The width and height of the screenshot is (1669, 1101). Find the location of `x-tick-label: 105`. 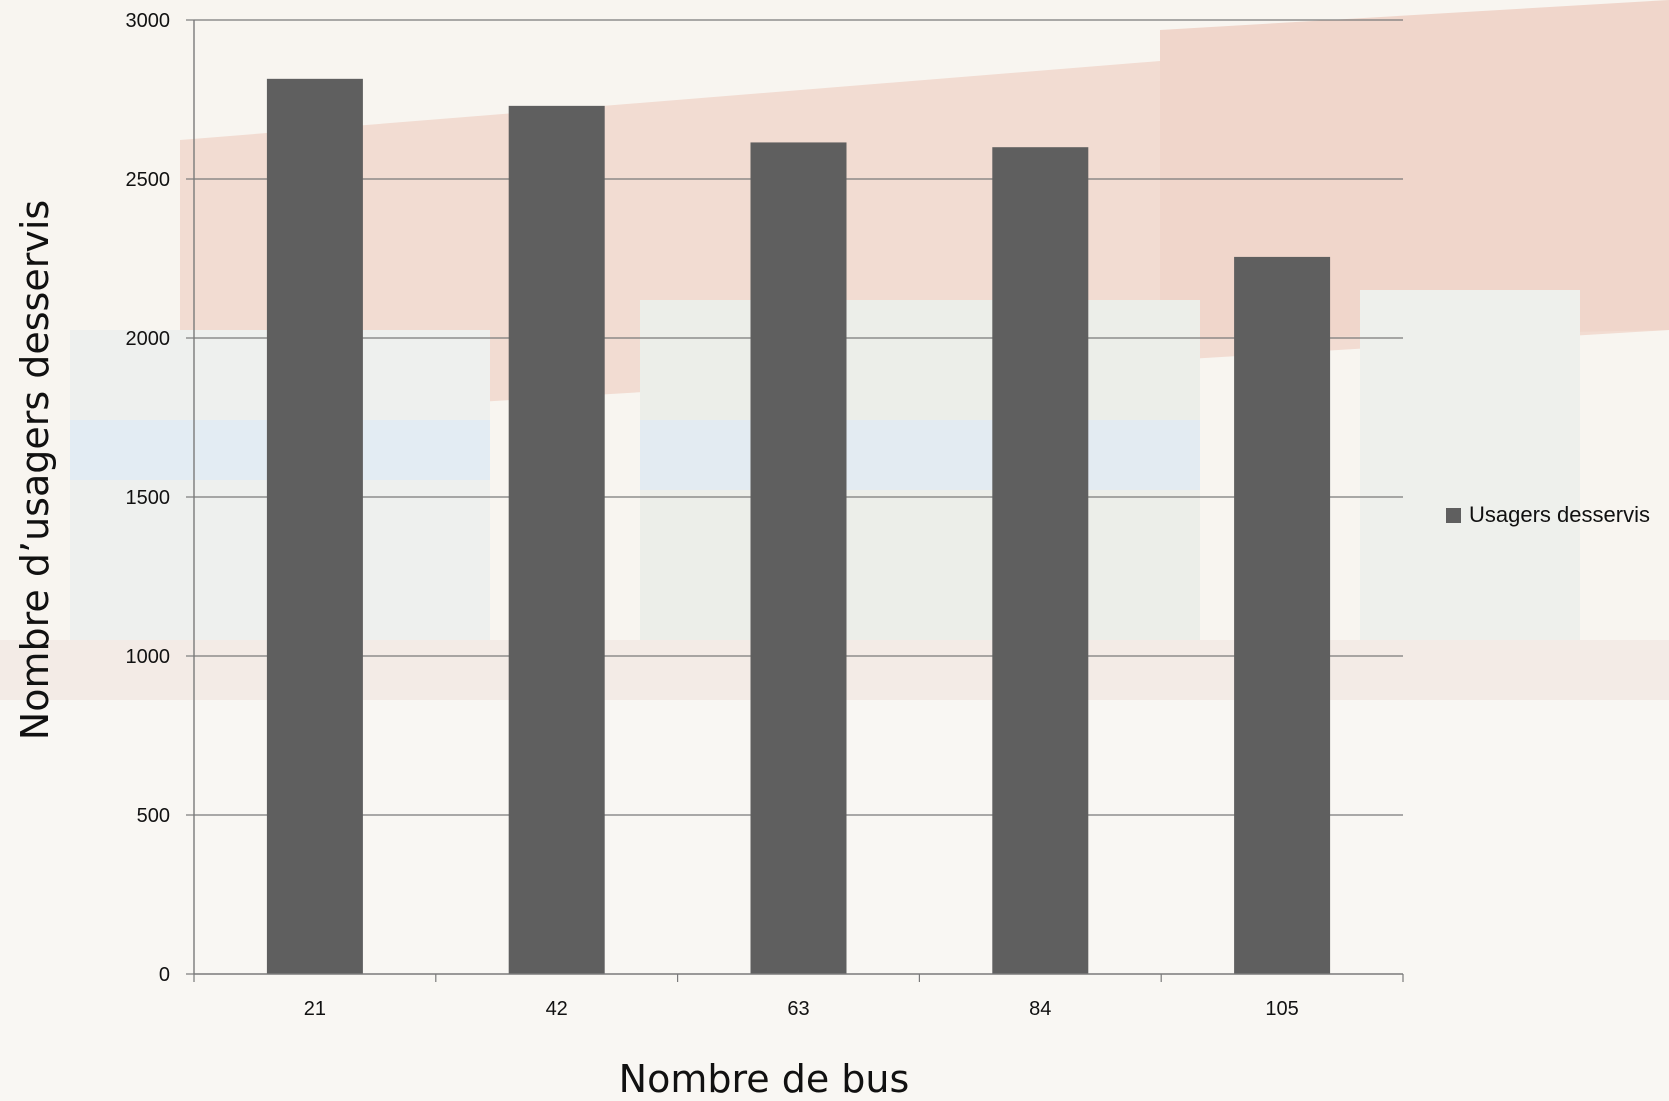

x-tick-label: 105 is located at coordinates (1281, 1009).